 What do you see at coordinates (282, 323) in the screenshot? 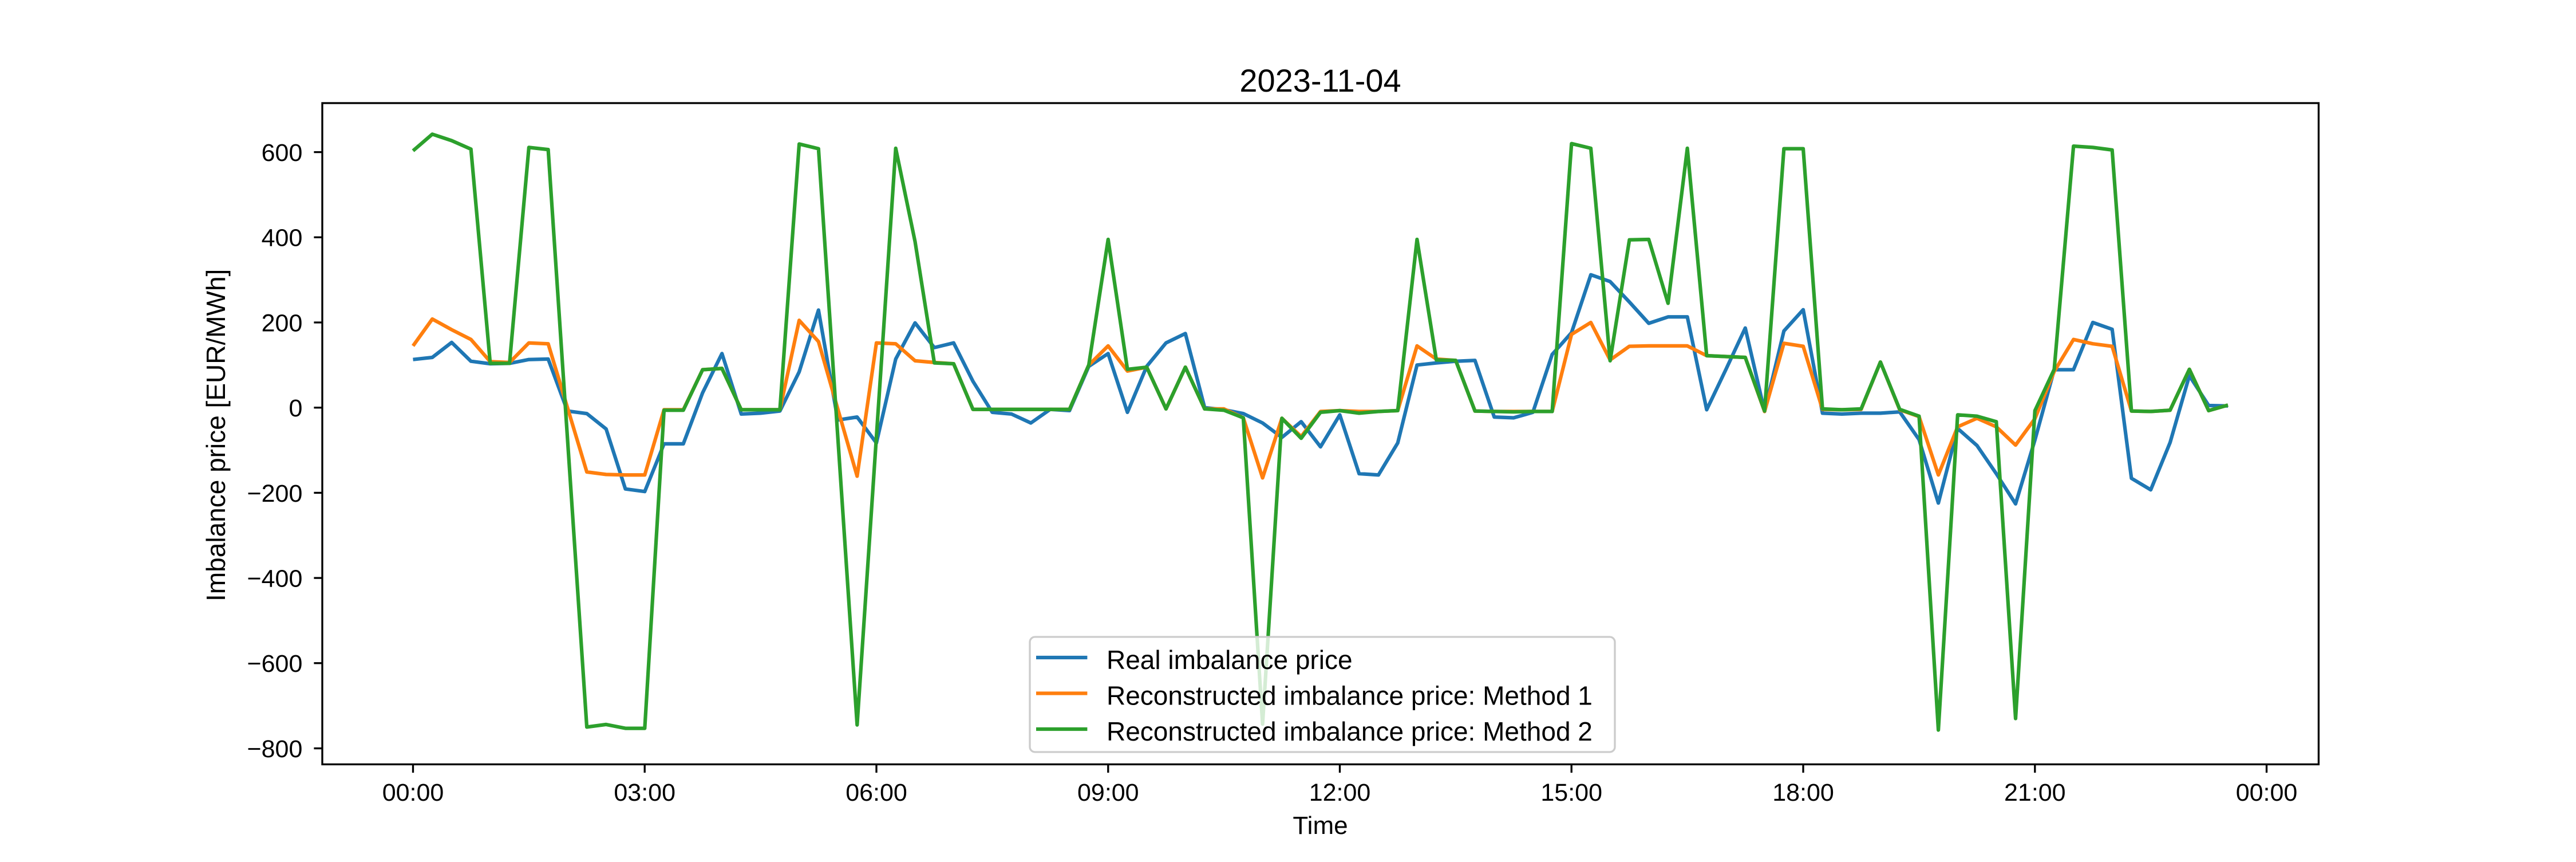
I see `svg-text: 200` at bounding box center [282, 323].